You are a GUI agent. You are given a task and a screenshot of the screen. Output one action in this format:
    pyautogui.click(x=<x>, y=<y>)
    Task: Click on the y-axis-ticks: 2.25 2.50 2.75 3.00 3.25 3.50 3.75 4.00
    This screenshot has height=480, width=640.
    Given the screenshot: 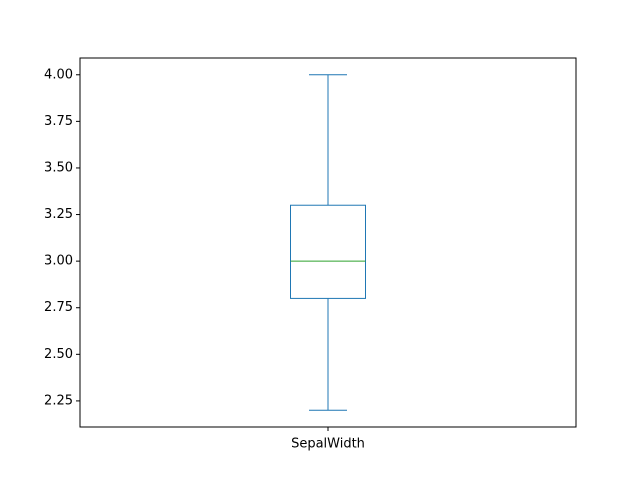 What is the action you would take?
    pyautogui.click(x=62, y=237)
    